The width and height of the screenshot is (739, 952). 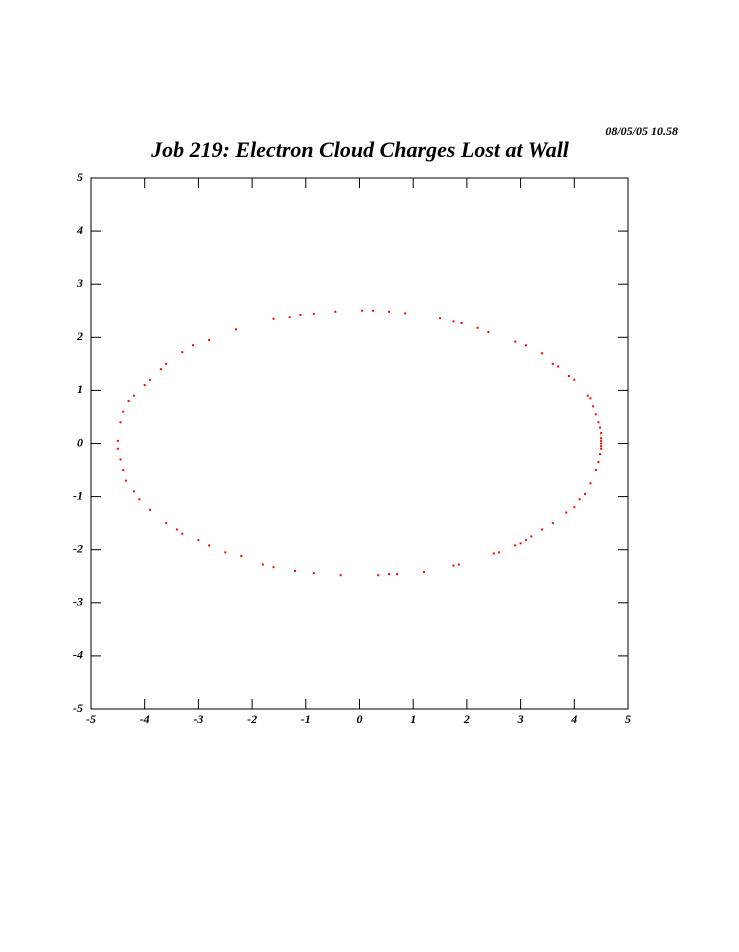 I want to click on y-tick-label: 3, so click(x=79, y=283).